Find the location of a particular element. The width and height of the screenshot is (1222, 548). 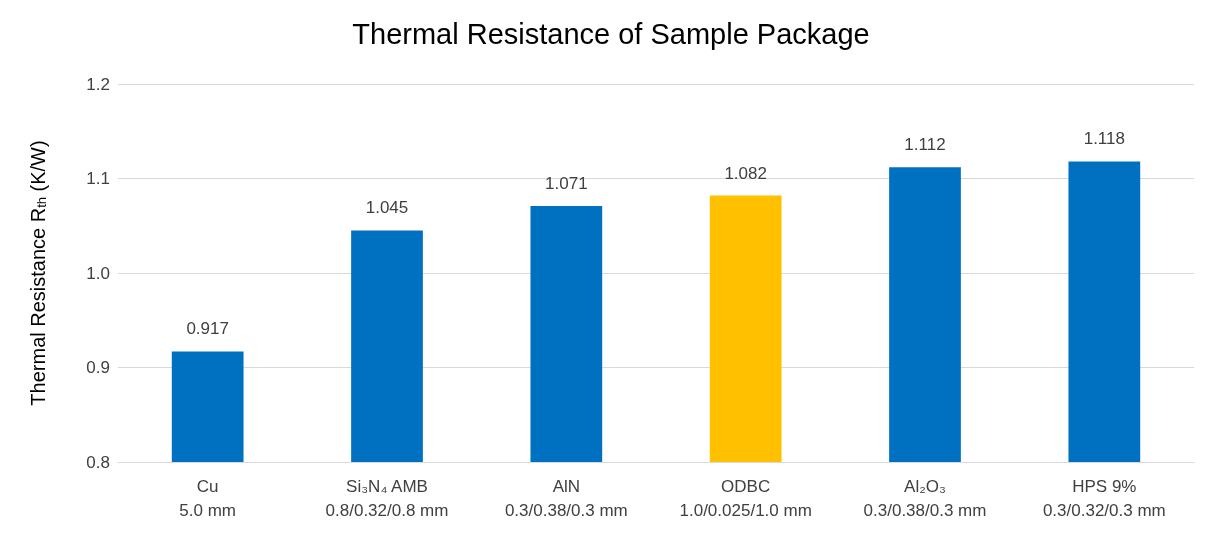

chart-title: Thermal Resistance of Sample Package is located at coordinates (611, 33).